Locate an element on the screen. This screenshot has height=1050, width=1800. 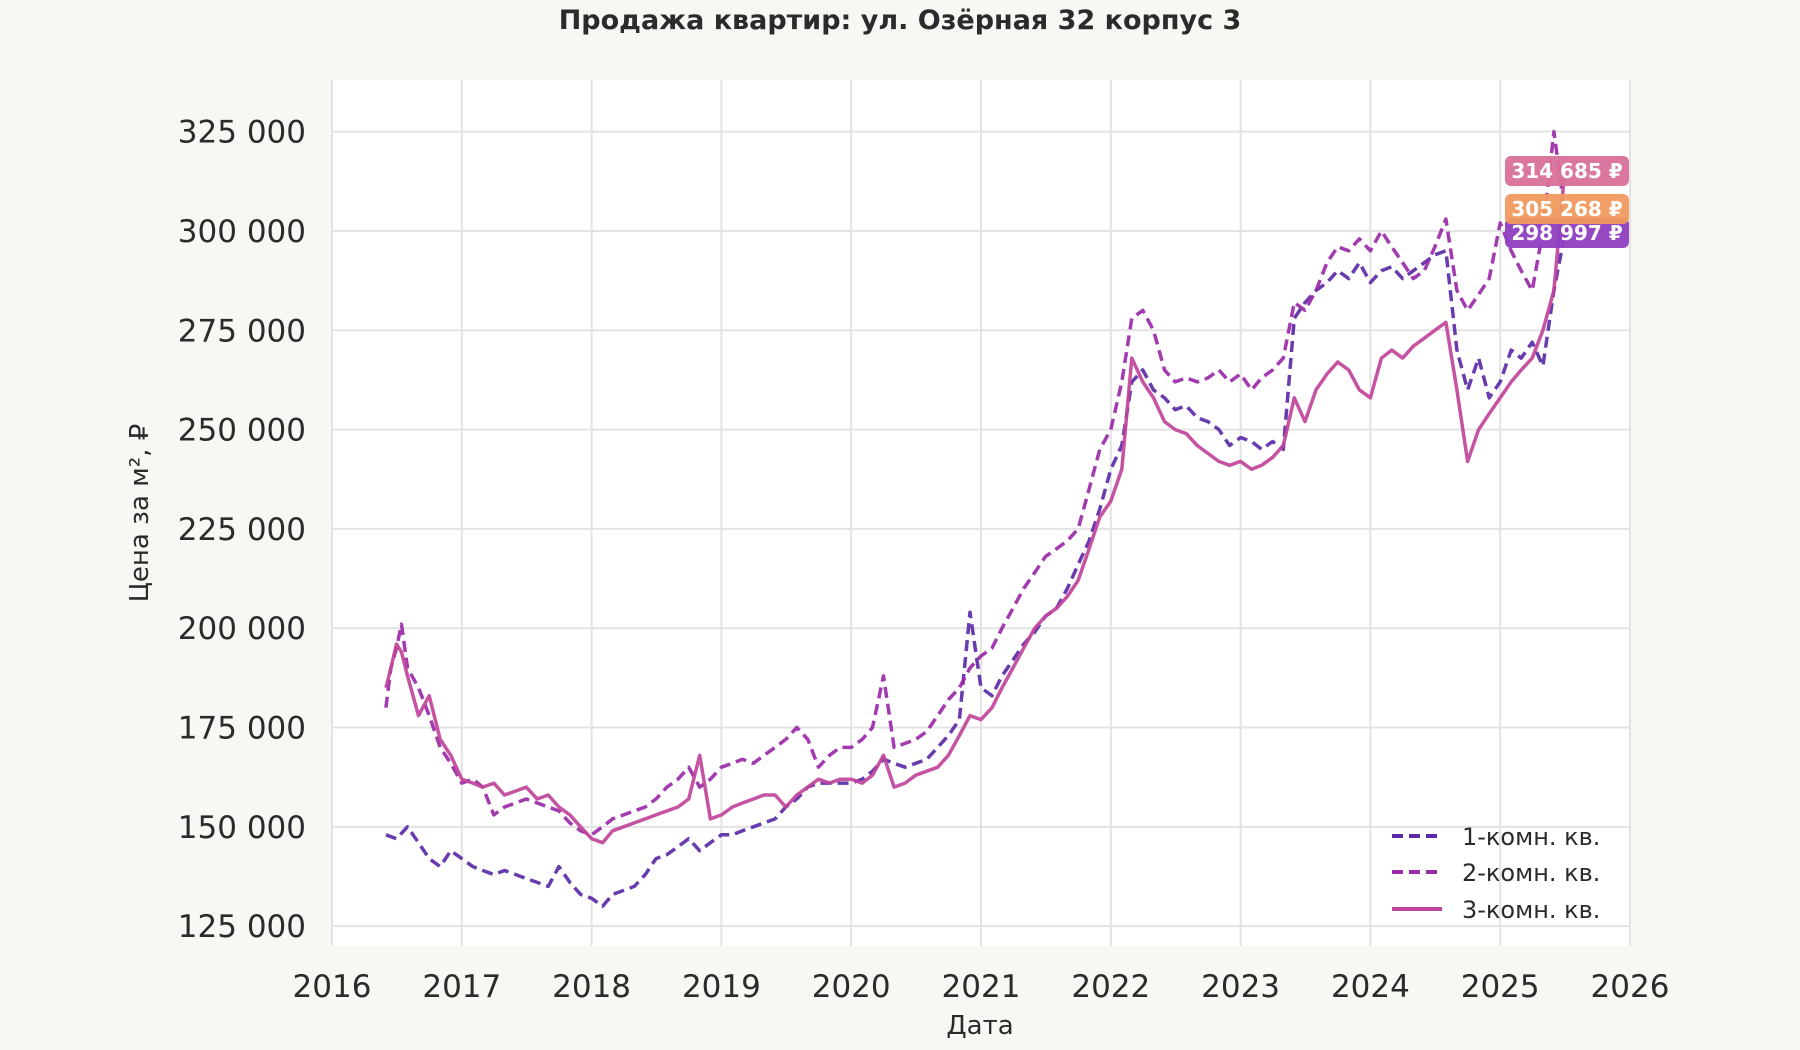
chart-title: Продажа квартир: ул. Озёрная 32 корпус 3 is located at coordinates (900, 20).